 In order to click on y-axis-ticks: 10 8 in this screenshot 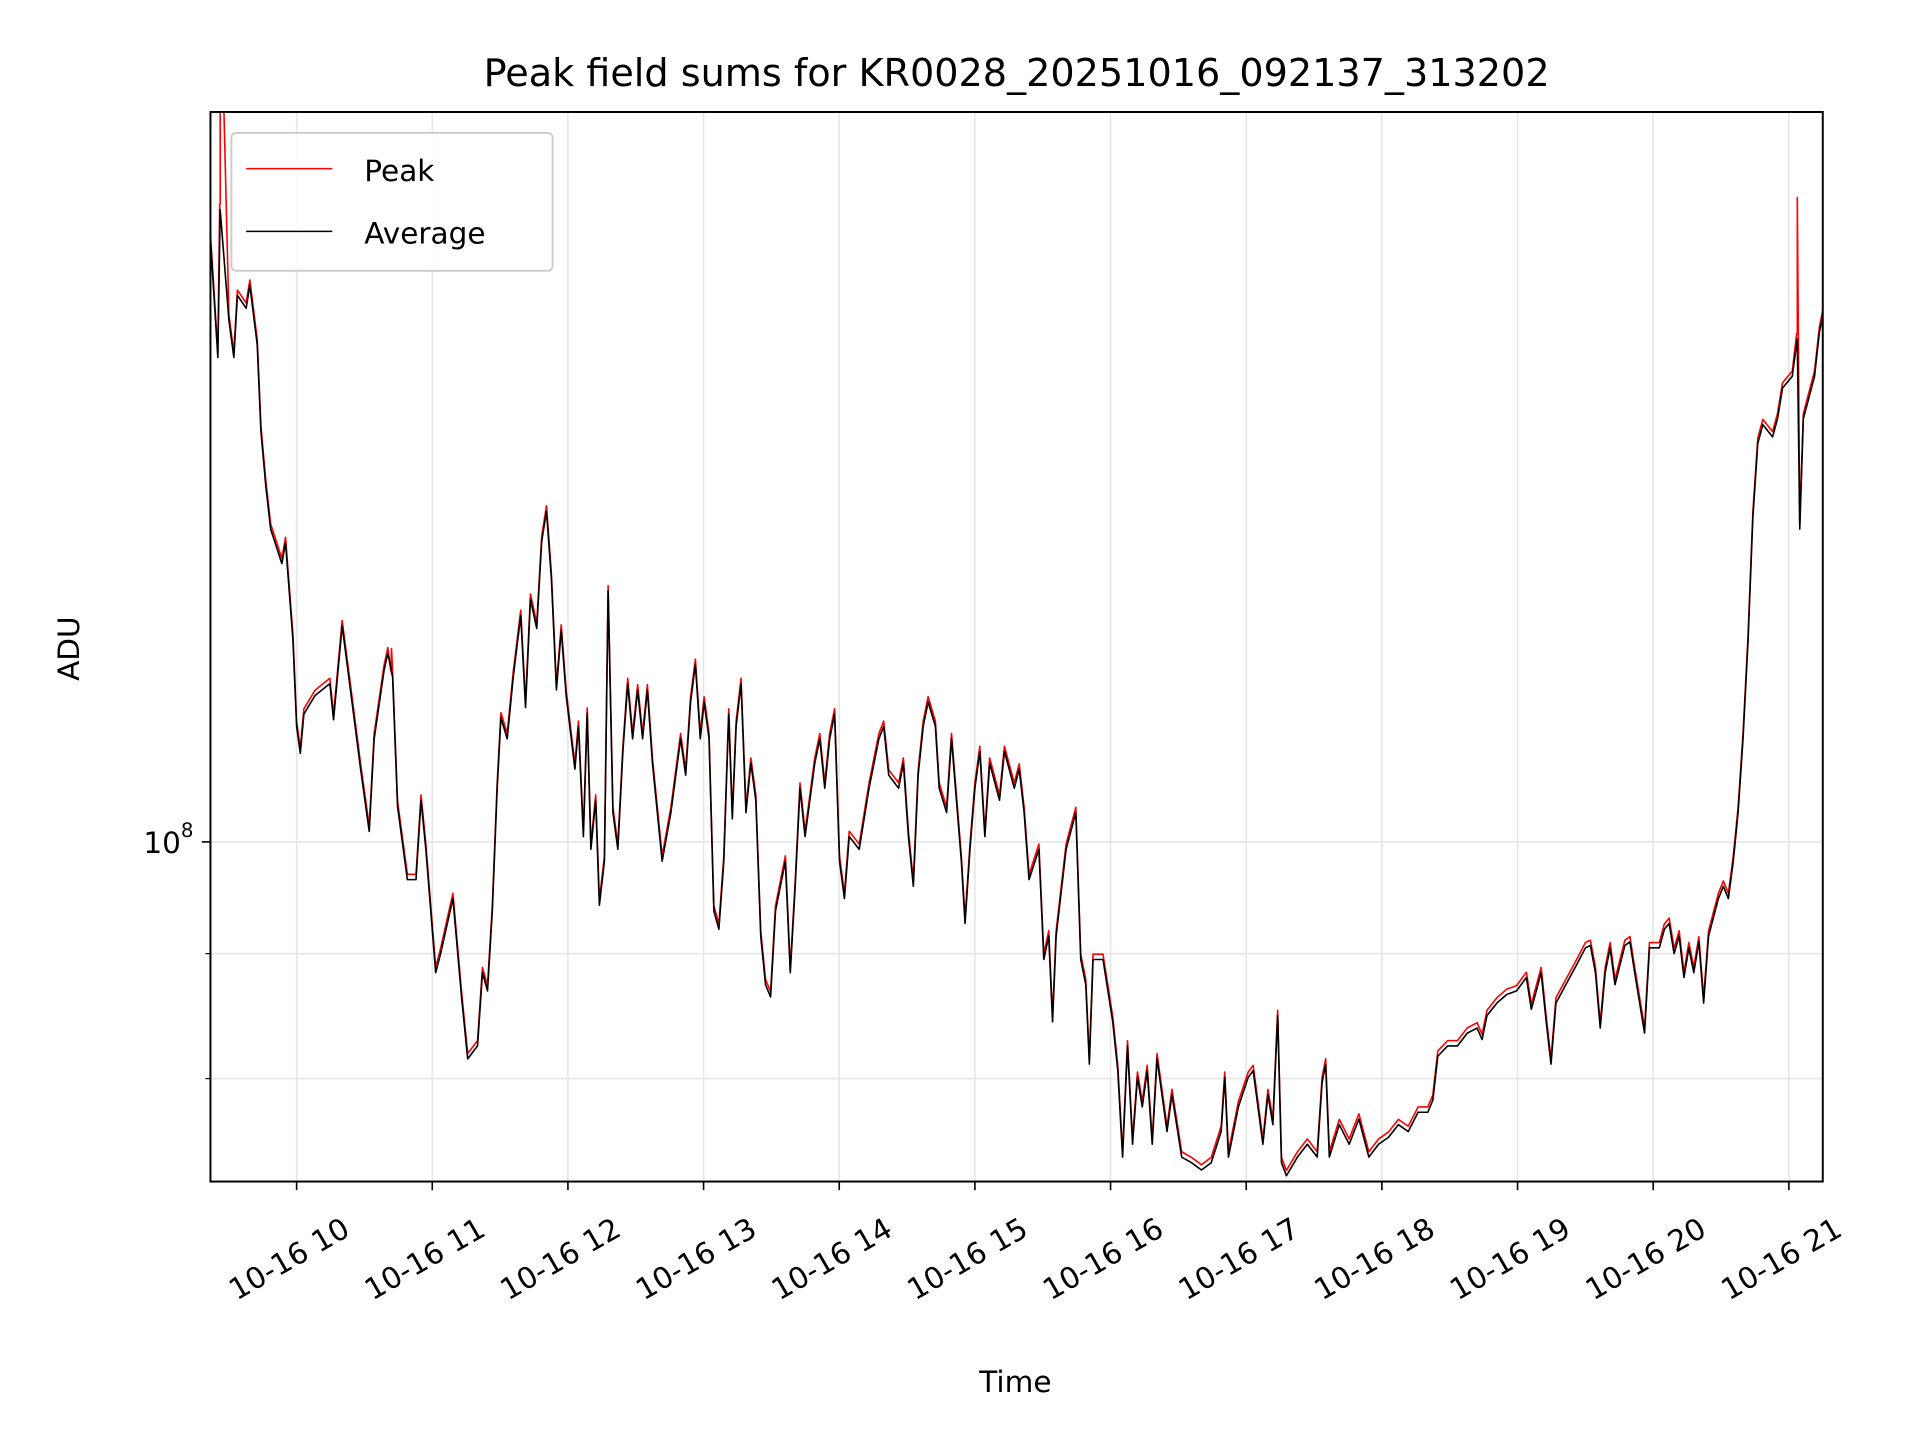, I will do `click(177, 949)`.